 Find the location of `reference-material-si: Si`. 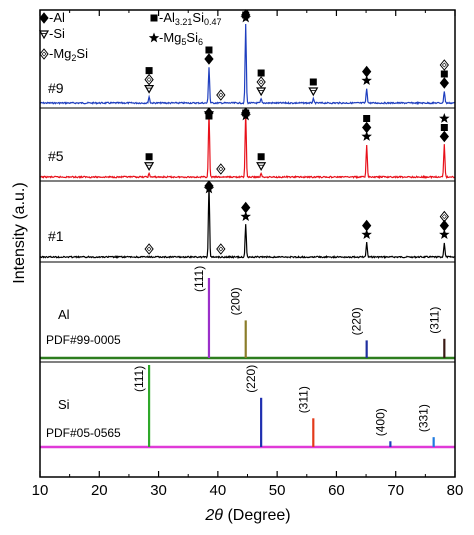

reference-material-si: Si is located at coordinates (64, 404).